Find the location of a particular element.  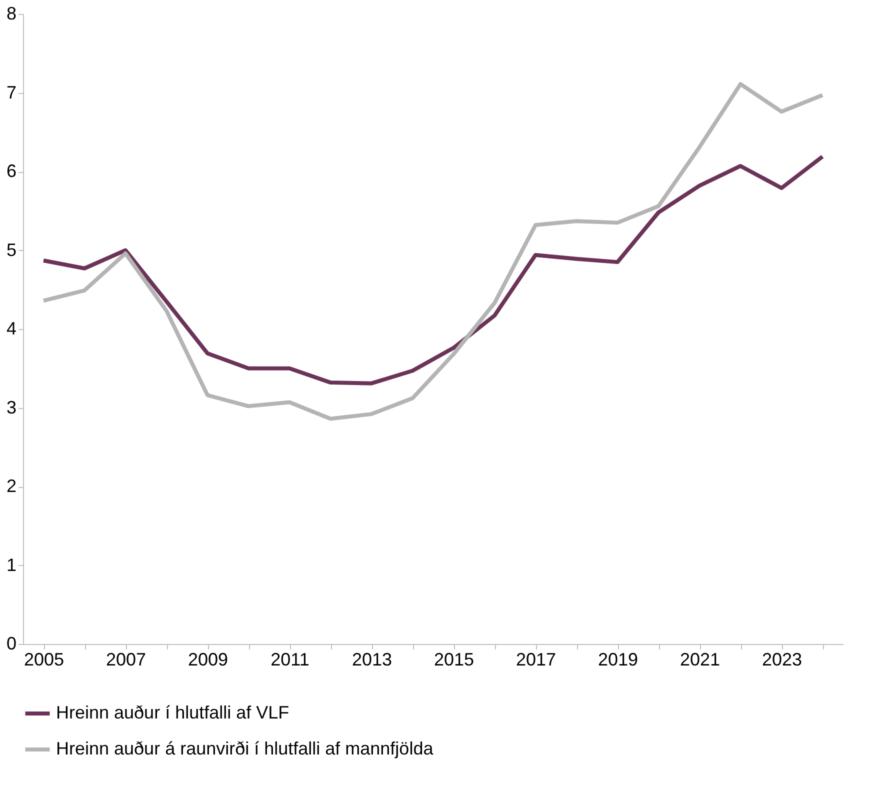

y-tick-label: 1 is located at coordinates (11, 564).